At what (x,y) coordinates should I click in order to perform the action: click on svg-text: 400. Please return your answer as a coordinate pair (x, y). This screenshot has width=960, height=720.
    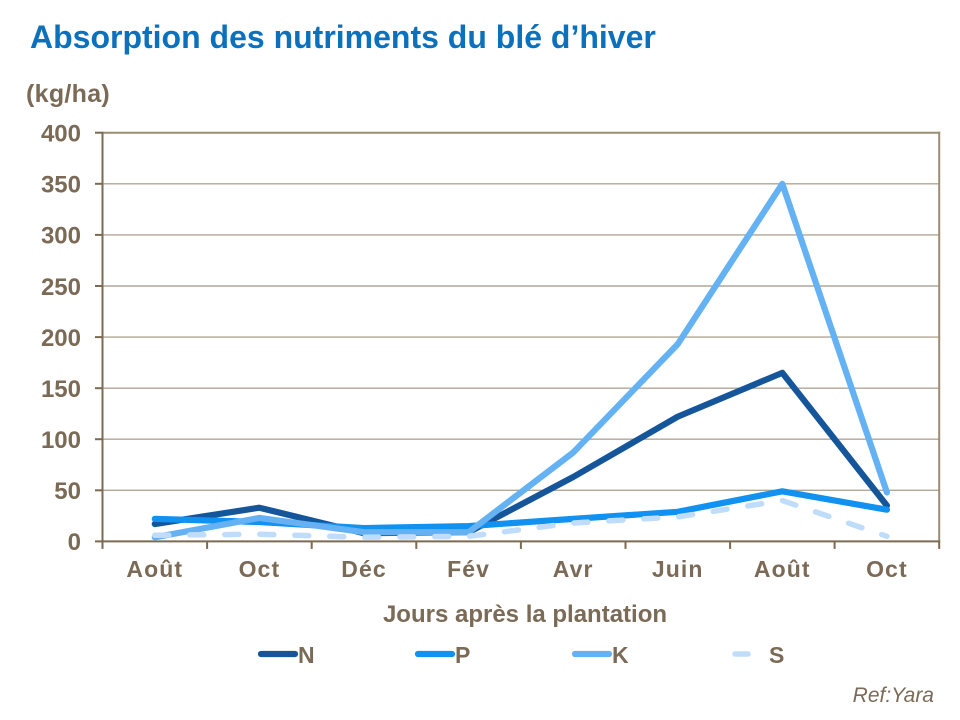
    Looking at the image, I should click on (61, 134).